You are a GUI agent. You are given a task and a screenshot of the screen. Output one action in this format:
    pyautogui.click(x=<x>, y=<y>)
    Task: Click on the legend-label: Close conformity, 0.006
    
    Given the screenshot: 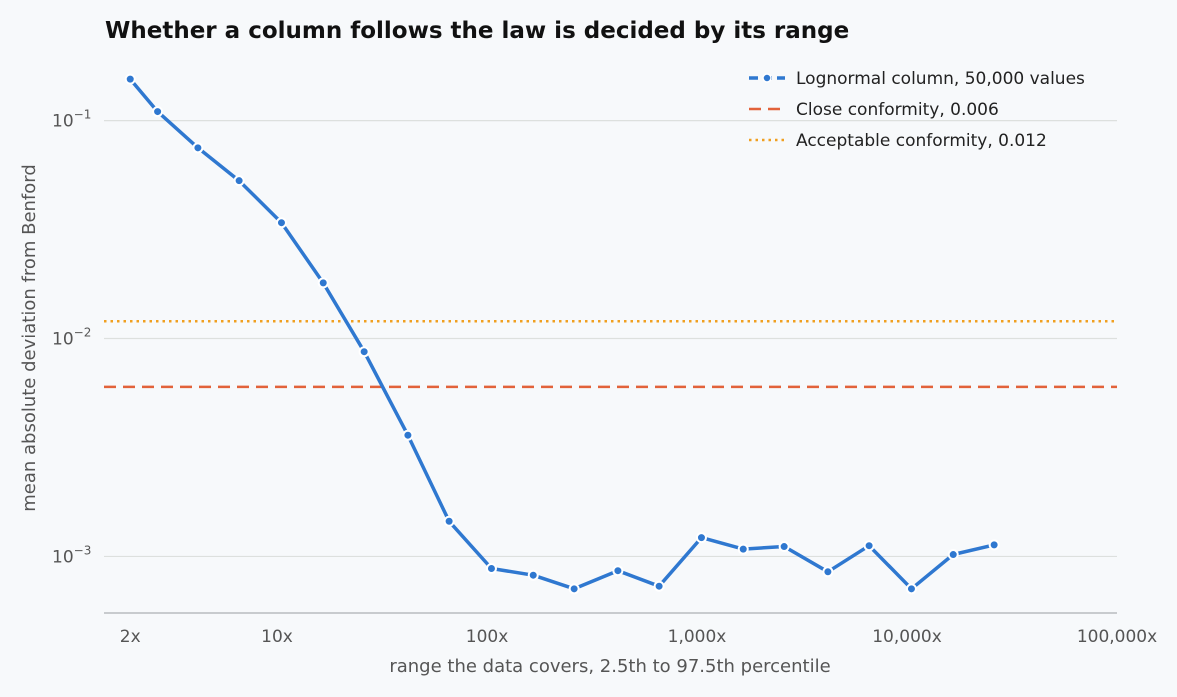 What is the action you would take?
    pyautogui.click(x=897, y=110)
    